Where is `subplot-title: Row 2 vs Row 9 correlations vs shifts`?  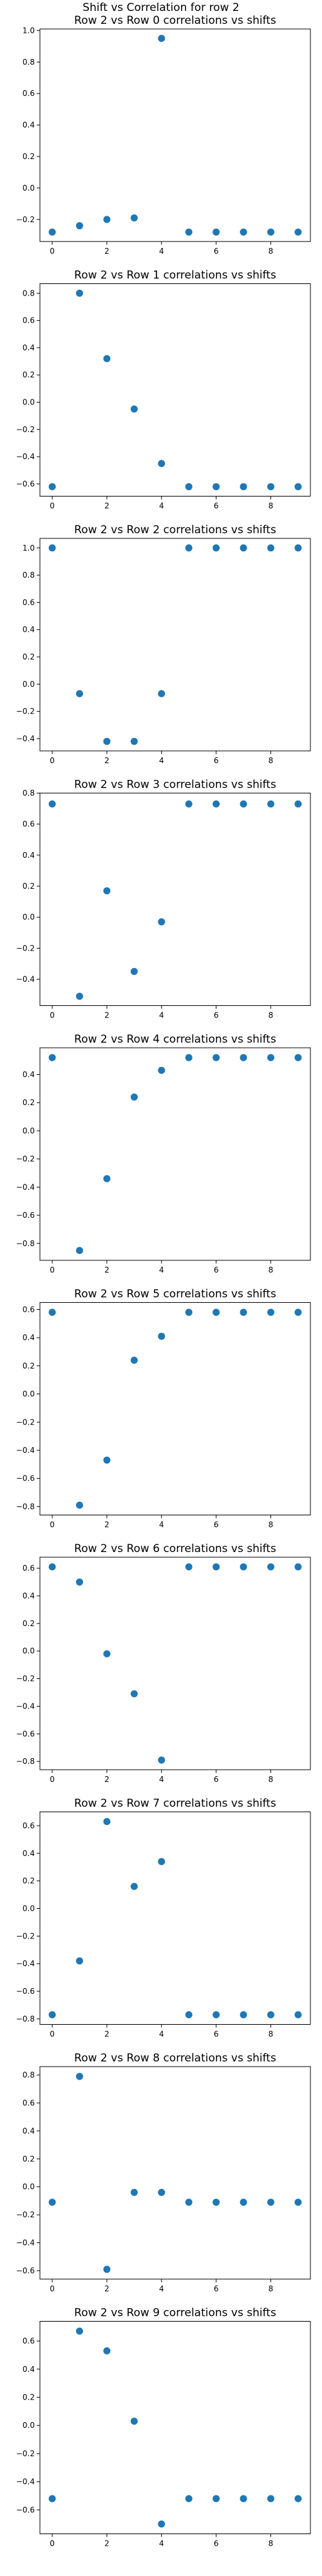 subplot-title: Row 2 vs Row 9 correlations vs shifts is located at coordinates (175, 2313).